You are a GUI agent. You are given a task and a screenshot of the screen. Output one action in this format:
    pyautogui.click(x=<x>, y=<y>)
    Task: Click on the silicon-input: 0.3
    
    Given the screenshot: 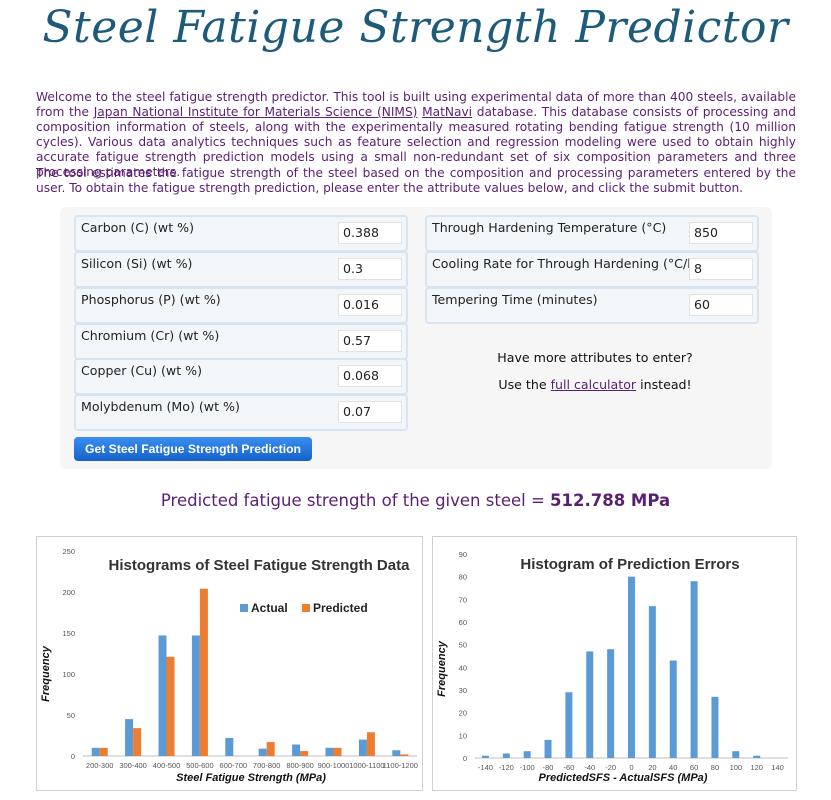 What is the action you would take?
    pyautogui.click(x=370, y=269)
    